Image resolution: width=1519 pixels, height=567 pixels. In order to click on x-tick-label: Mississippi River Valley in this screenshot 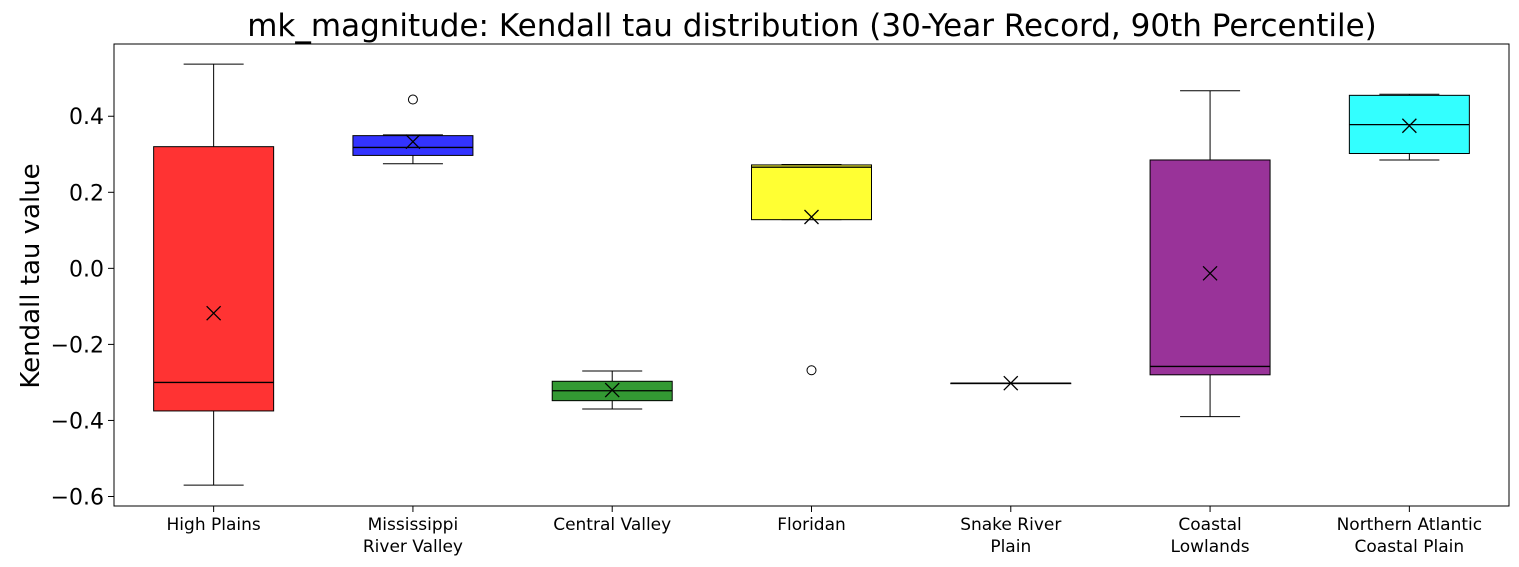, I will do `click(413, 536)`.